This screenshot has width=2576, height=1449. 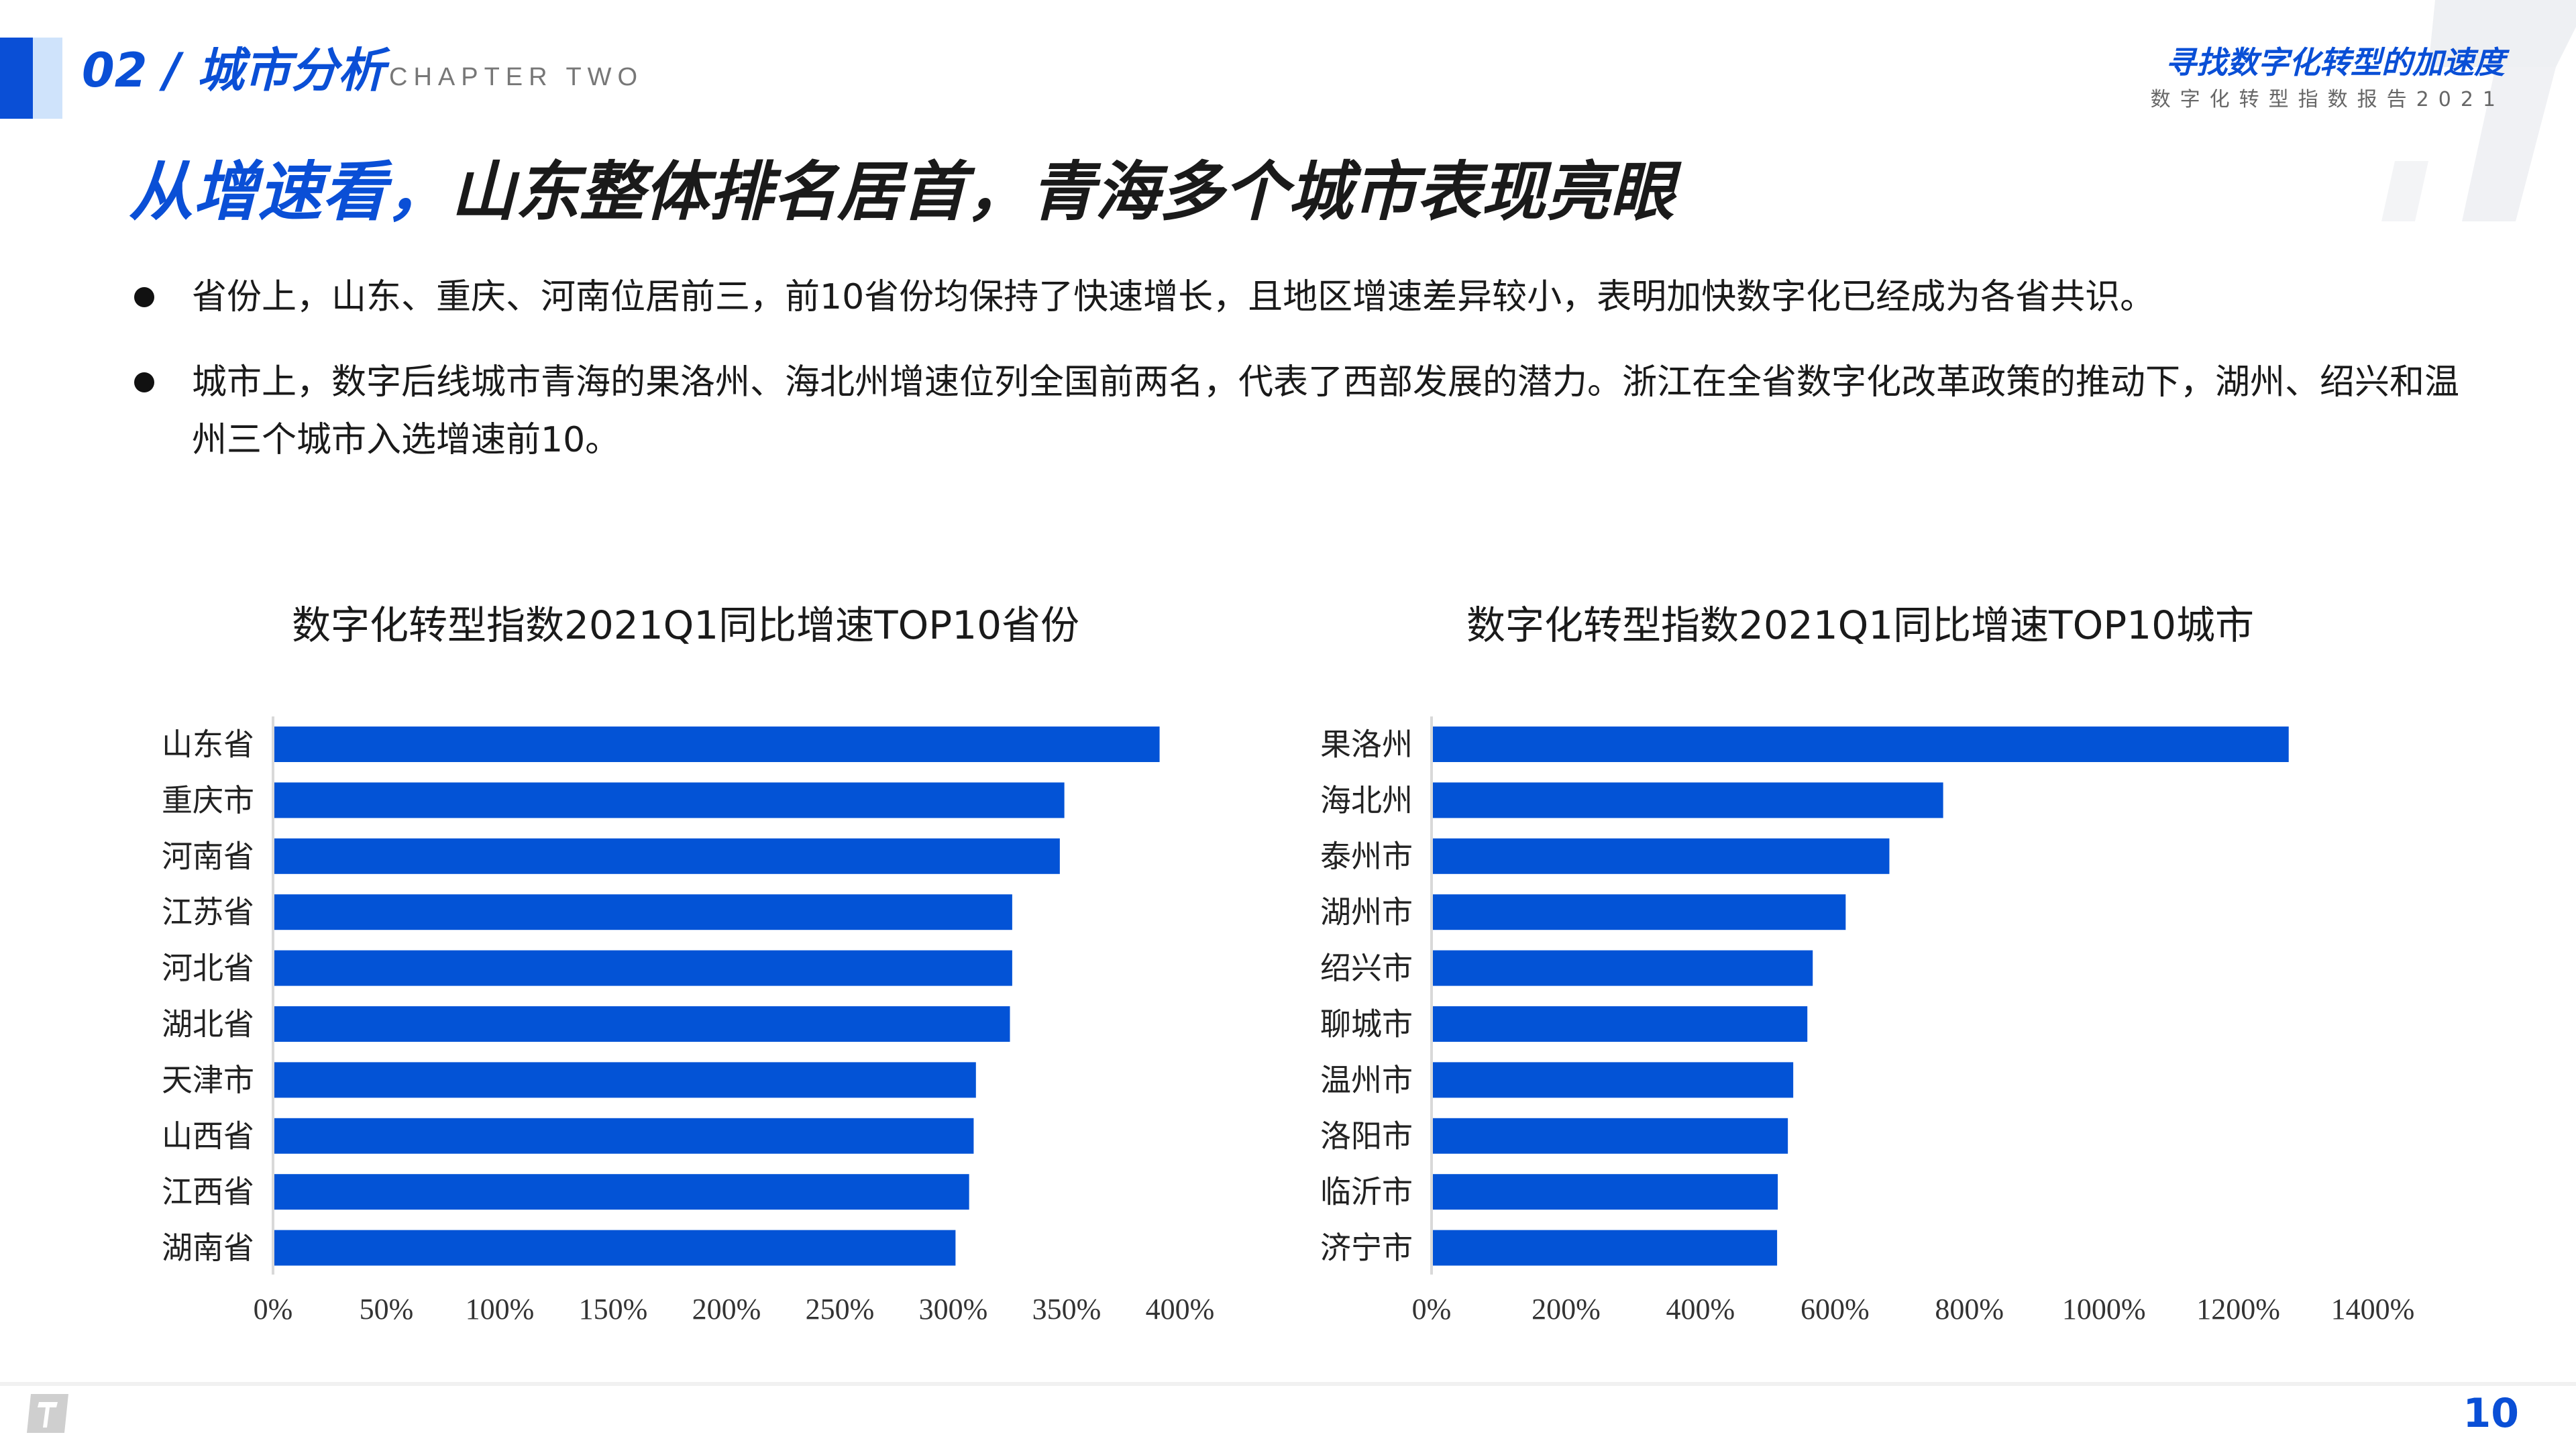 What do you see at coordinates (2238, 1309) in the screenshot?
I see `x-tick-label: 1200%` at bounding box center [2238, 1309].